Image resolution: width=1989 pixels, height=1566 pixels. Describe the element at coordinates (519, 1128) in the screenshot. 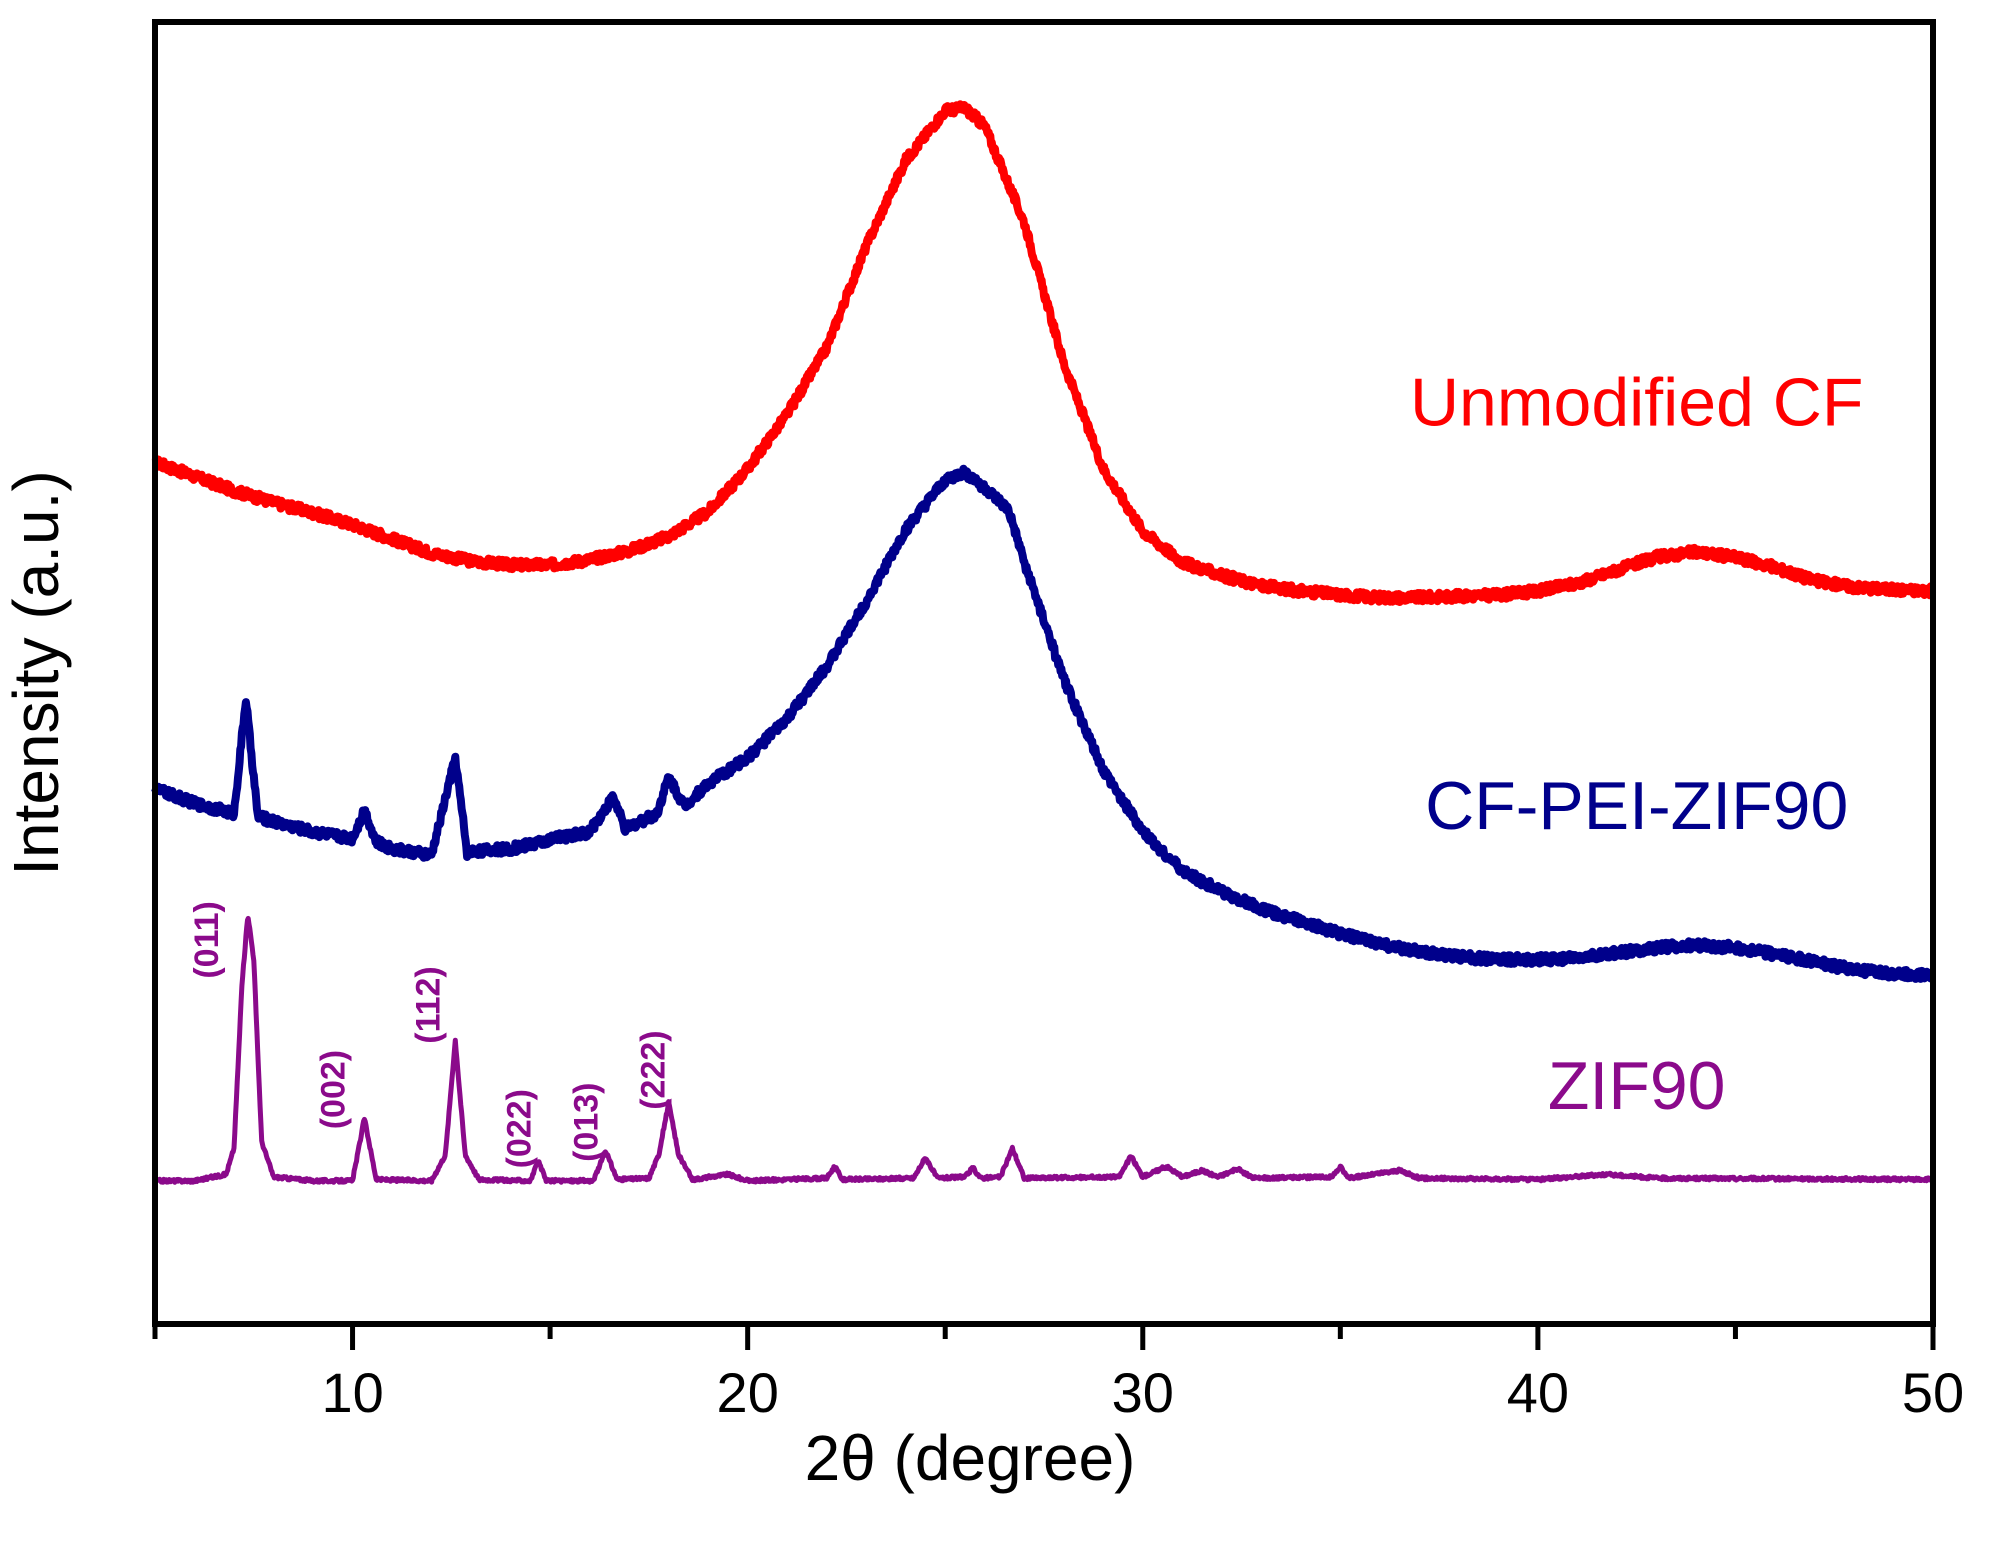

I see `peak-label-3: (022)` at that location.